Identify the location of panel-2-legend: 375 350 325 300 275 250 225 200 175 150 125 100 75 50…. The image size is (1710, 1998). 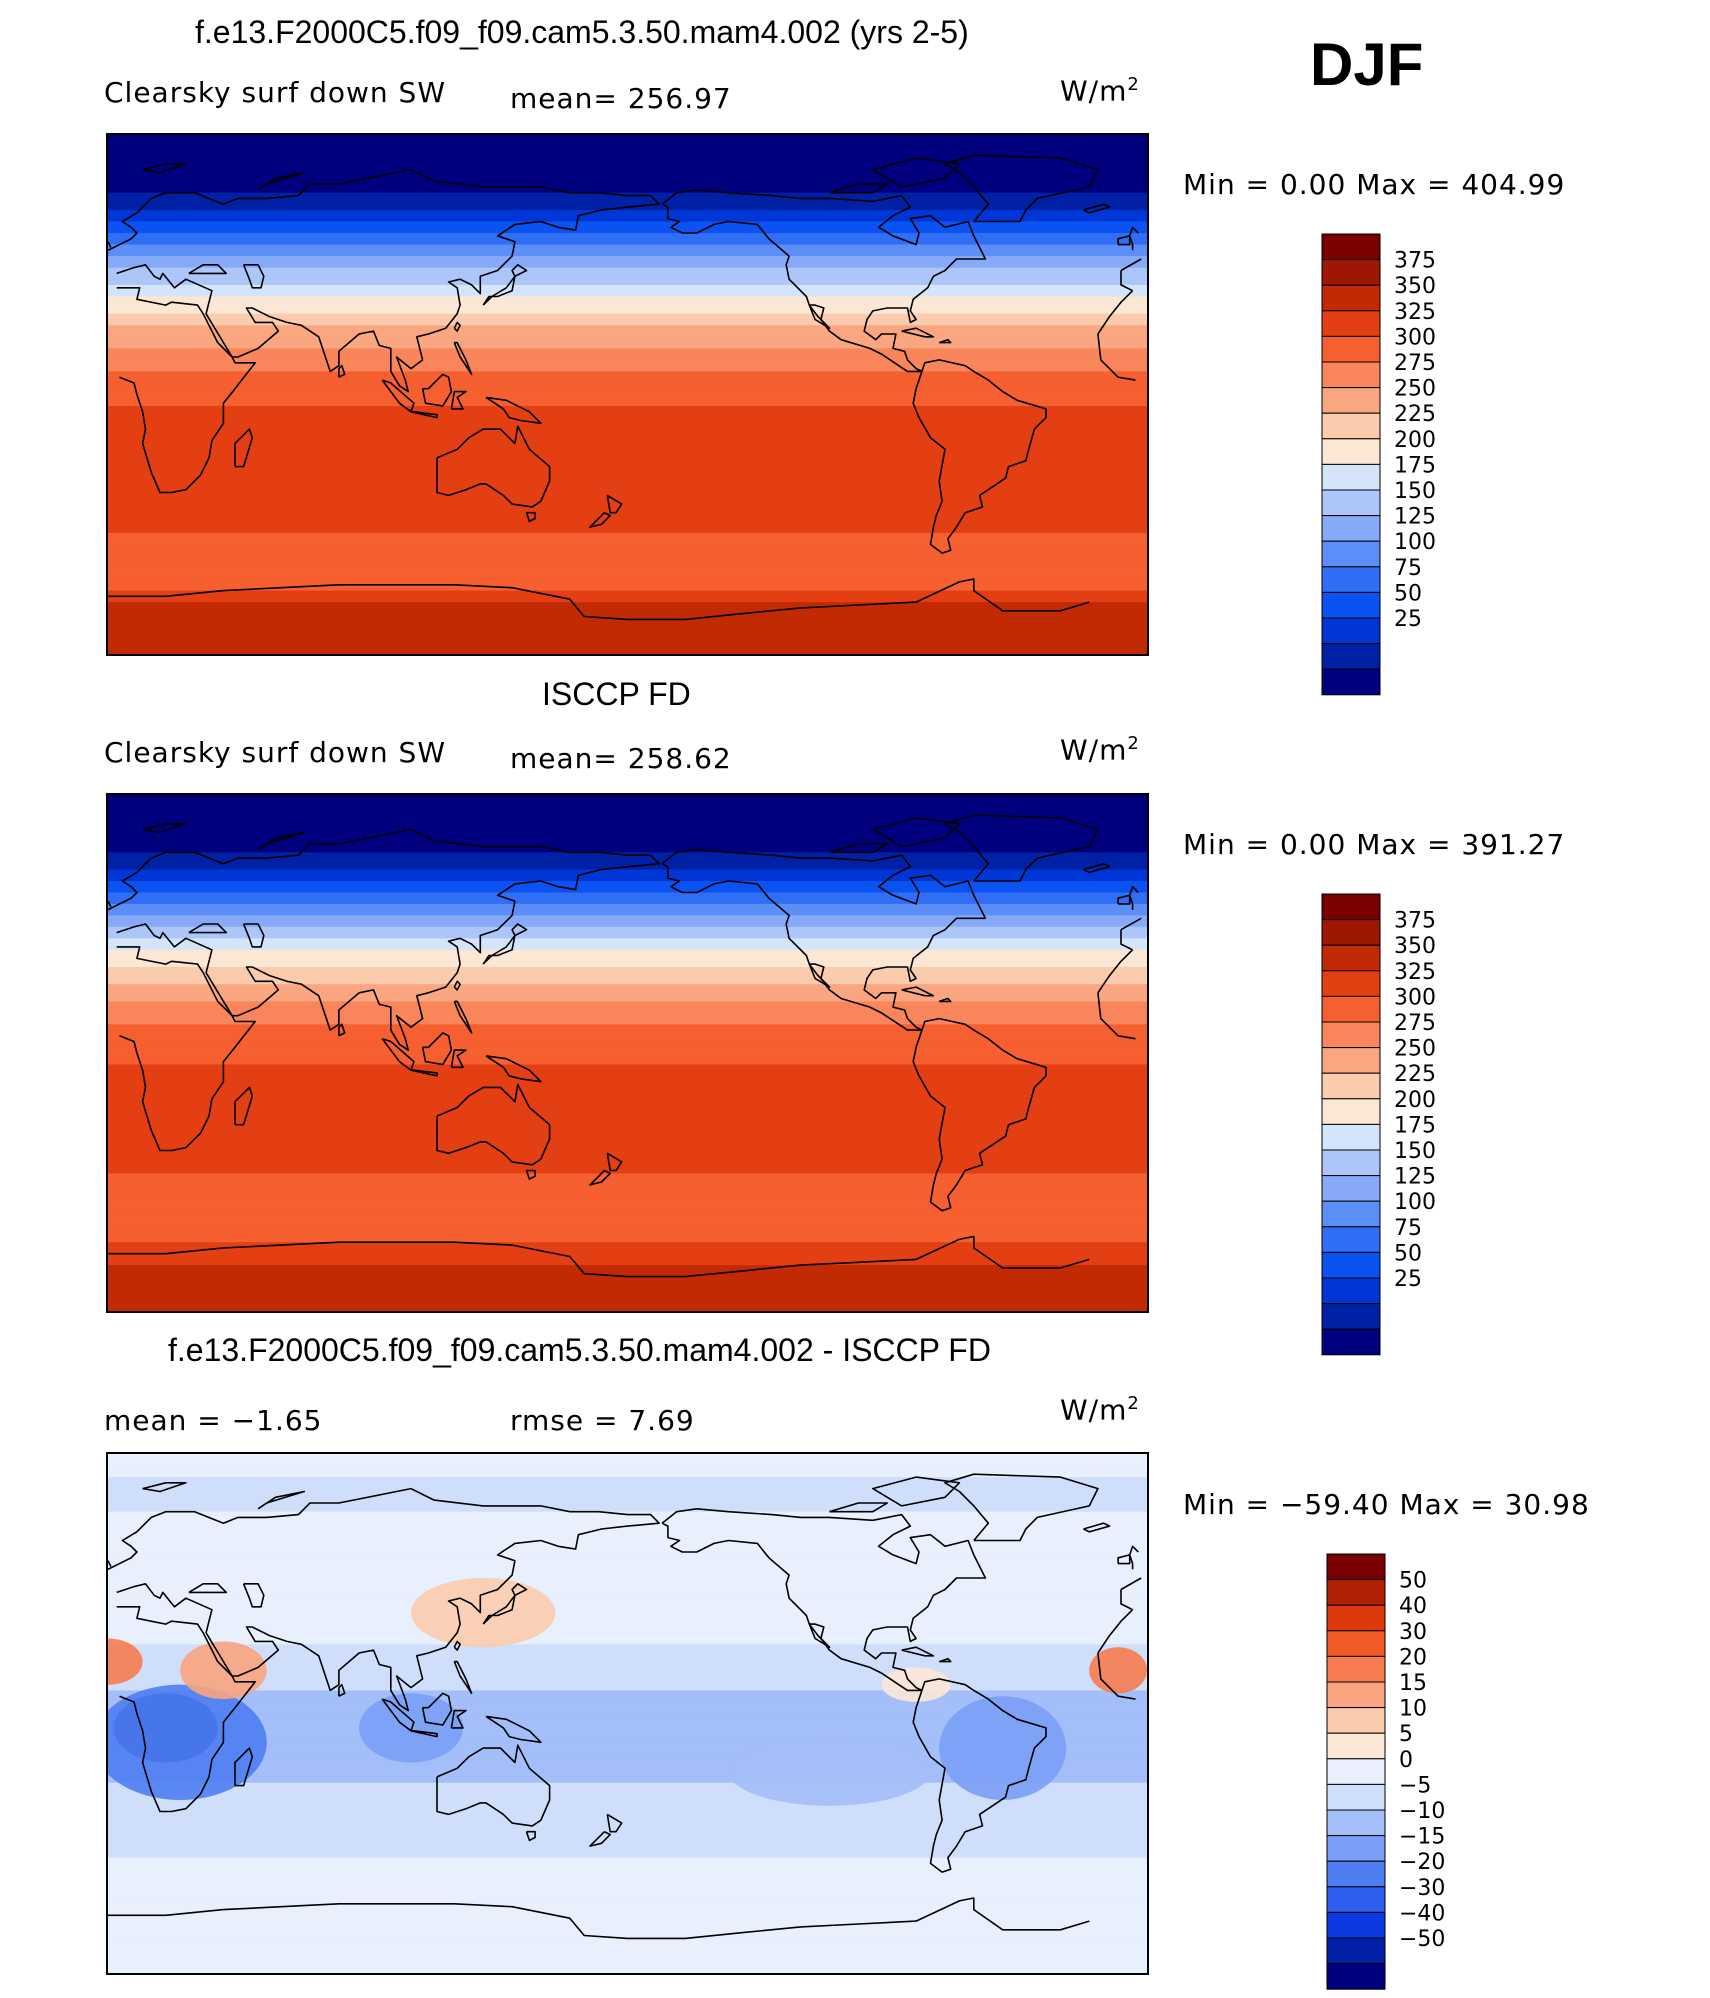
(1400, 1128).